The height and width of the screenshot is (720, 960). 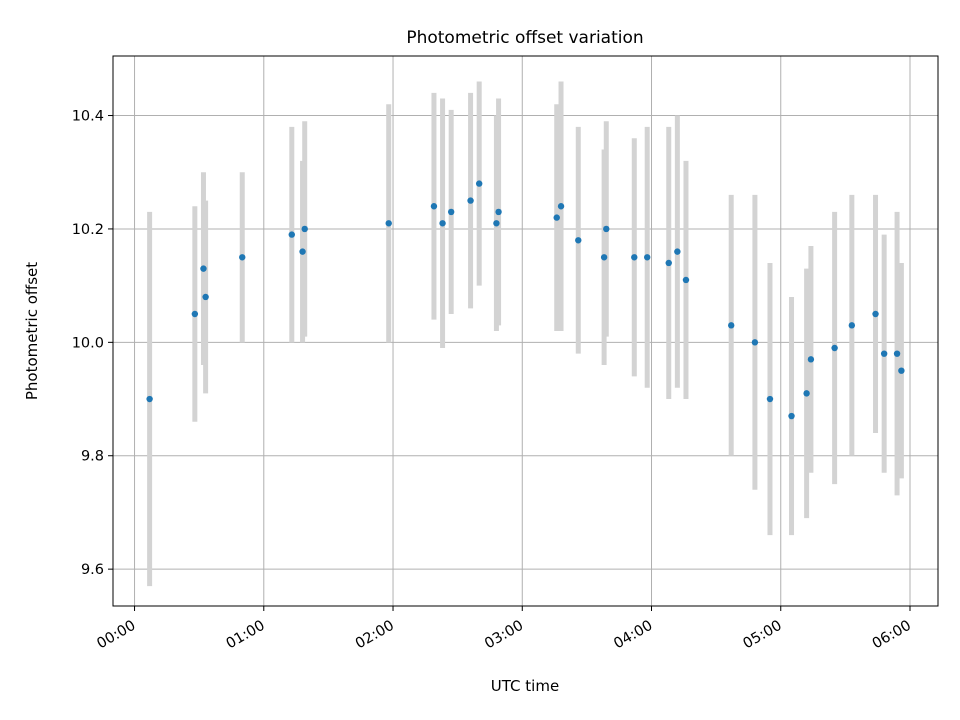 What do you see at coordinates (525, 686) in the screenshot?
I see `x-axis-label: UTC time` at bounding box center [525, 686].